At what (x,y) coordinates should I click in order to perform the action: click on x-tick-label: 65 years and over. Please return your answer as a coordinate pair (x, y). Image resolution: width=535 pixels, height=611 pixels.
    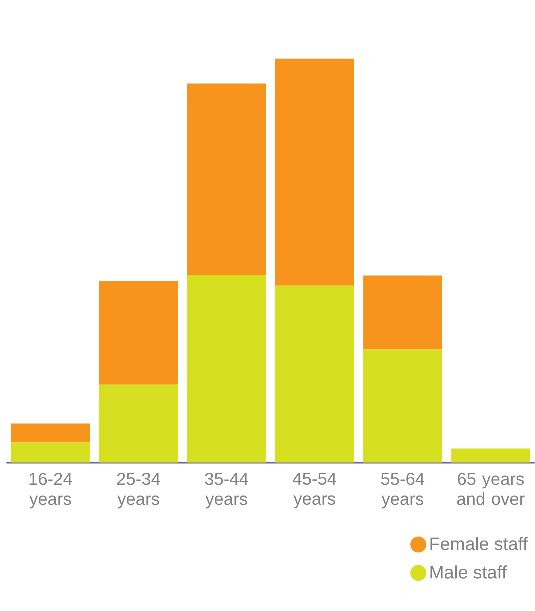
    Looking at the image, I should click on (491, 489).